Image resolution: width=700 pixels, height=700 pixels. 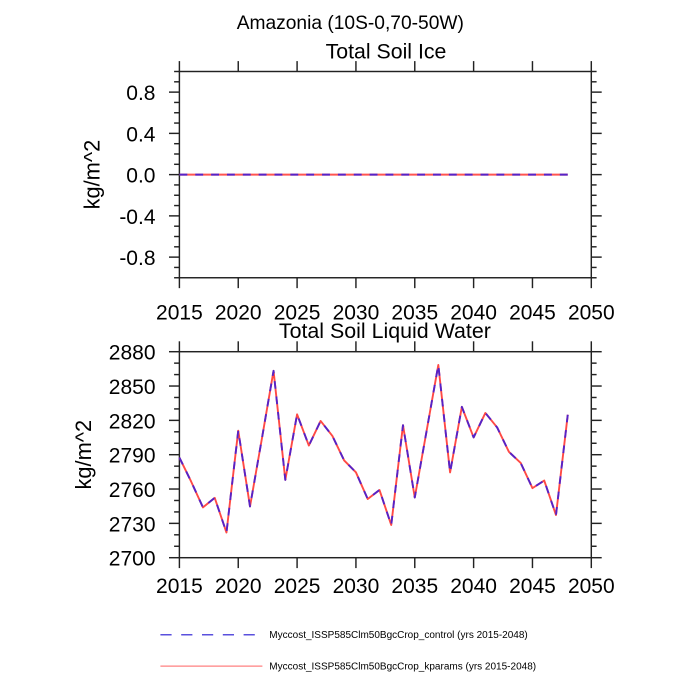 I want to click on svg-text: -0.4, so click(x=137, y=217).